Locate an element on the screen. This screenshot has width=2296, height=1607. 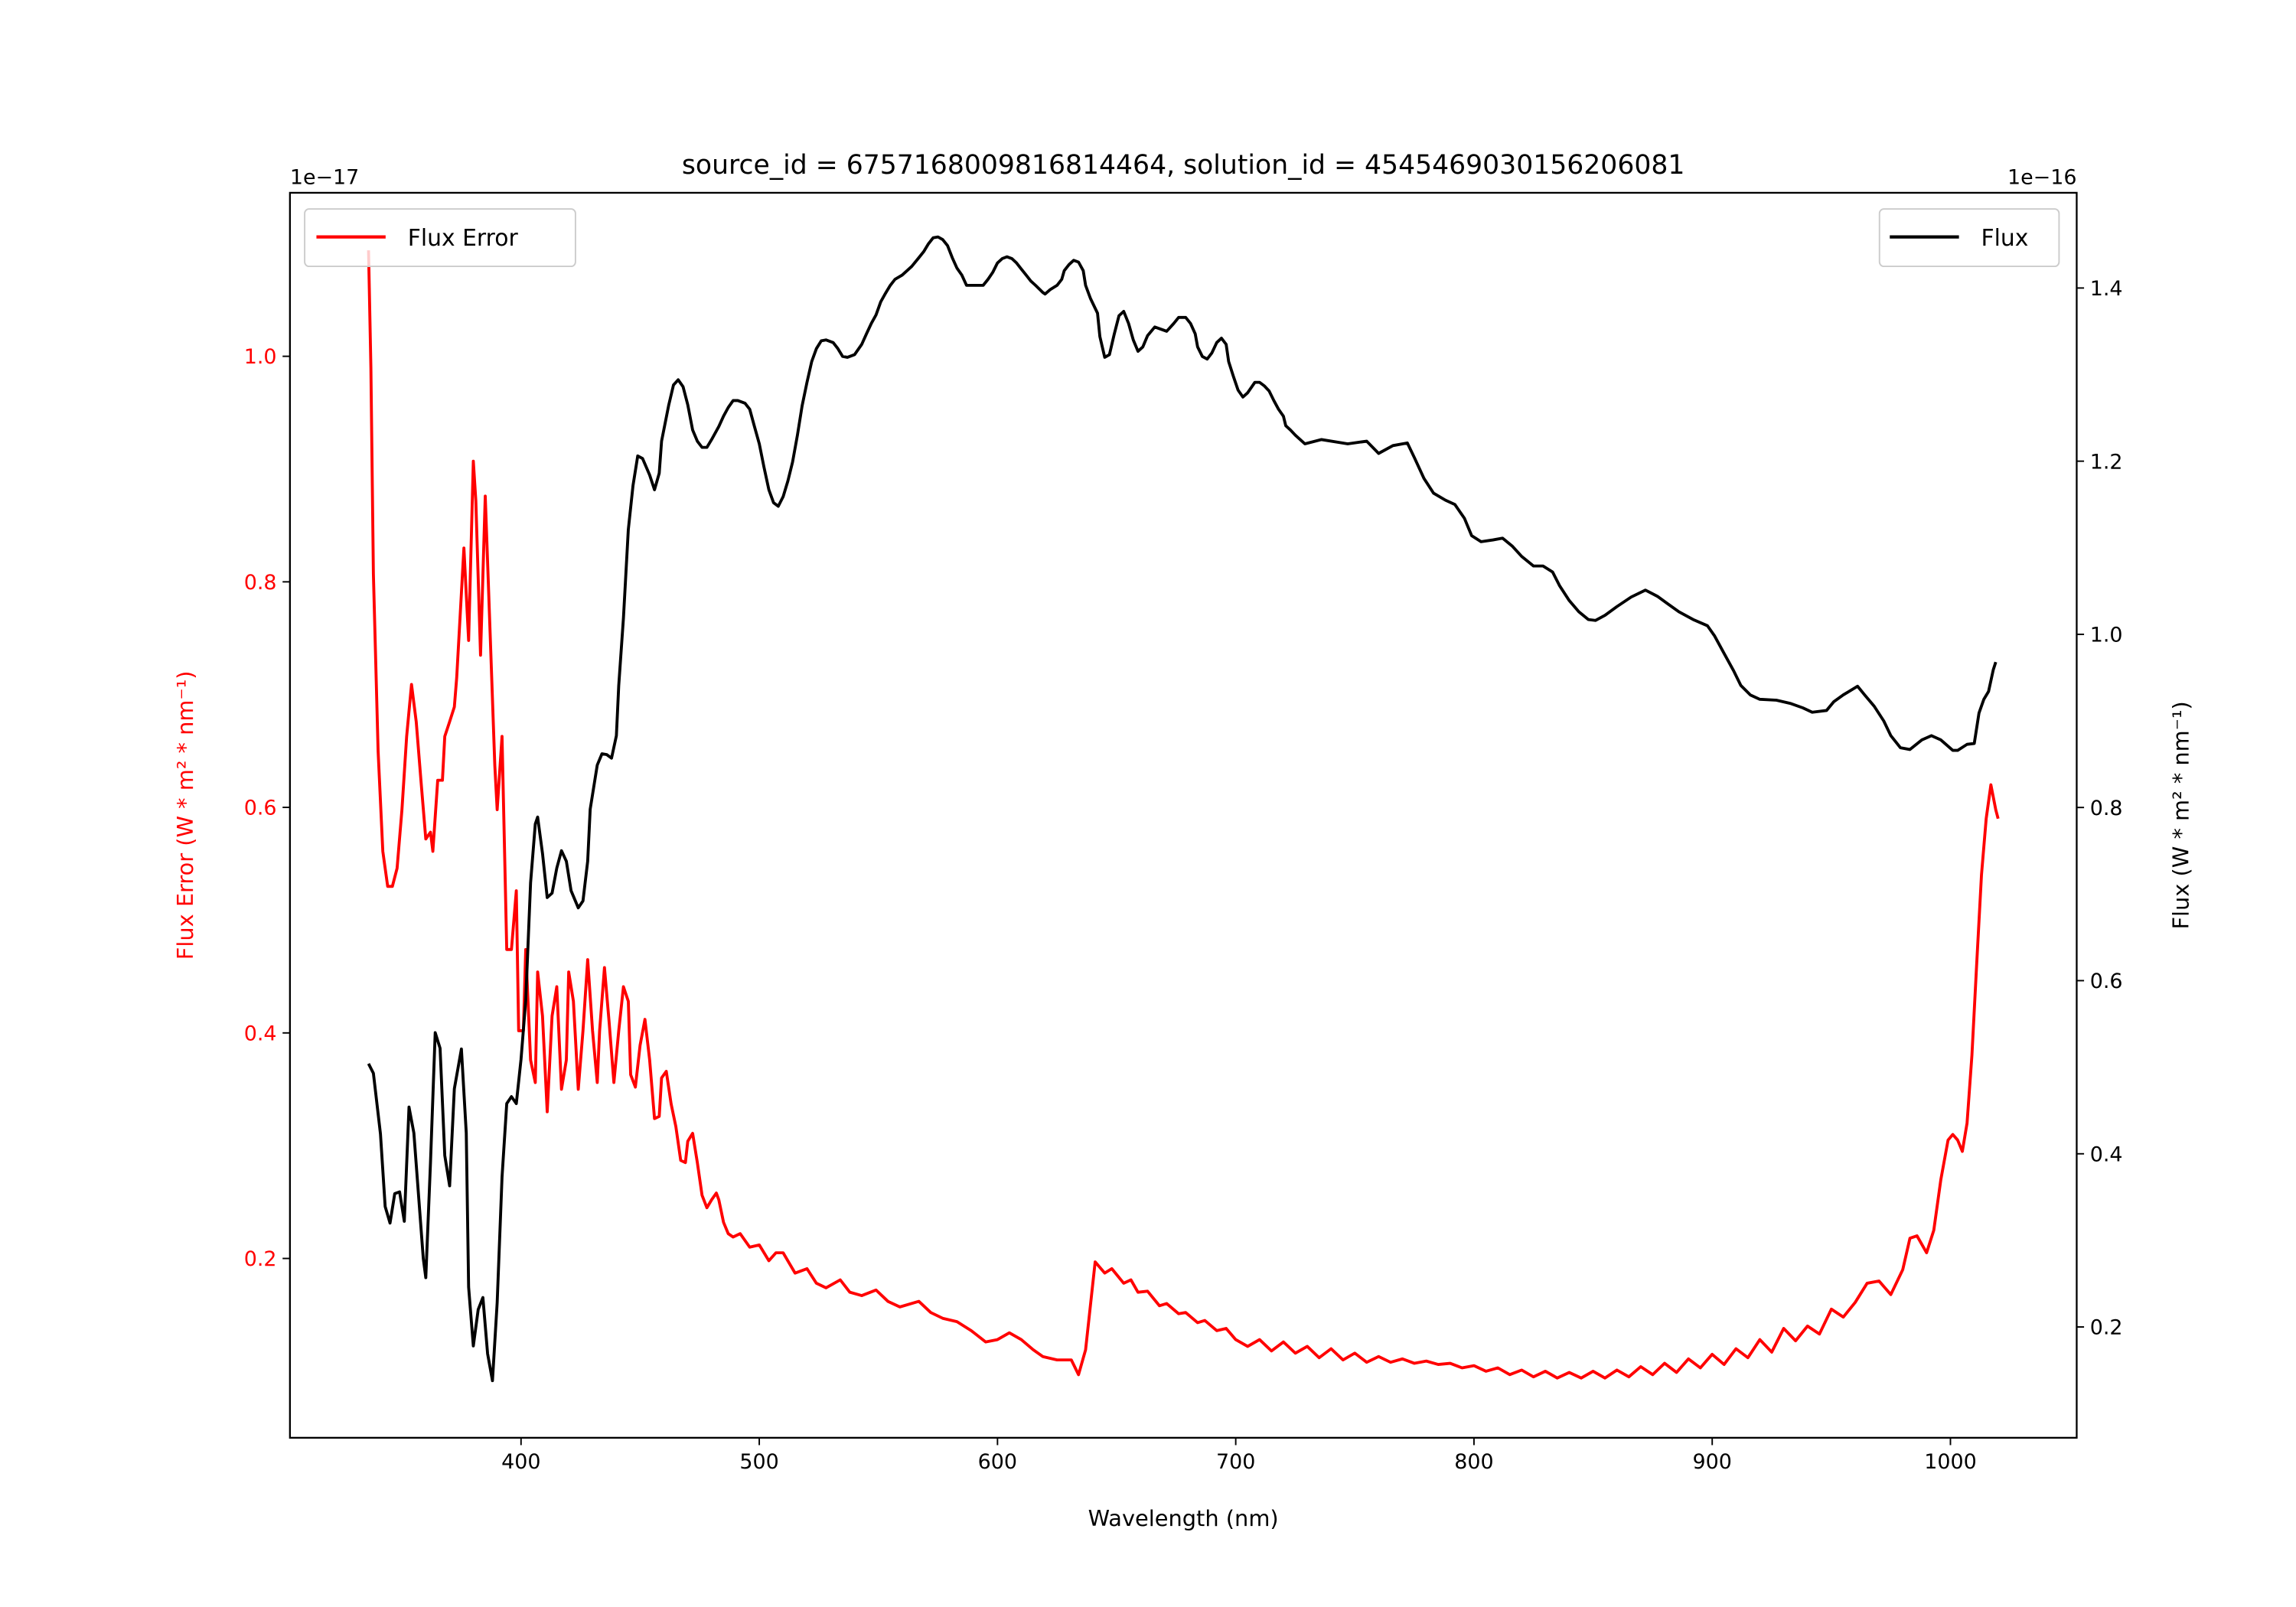
right-y-tick-label: 0.2 is located at coordinates (2106, 1328).